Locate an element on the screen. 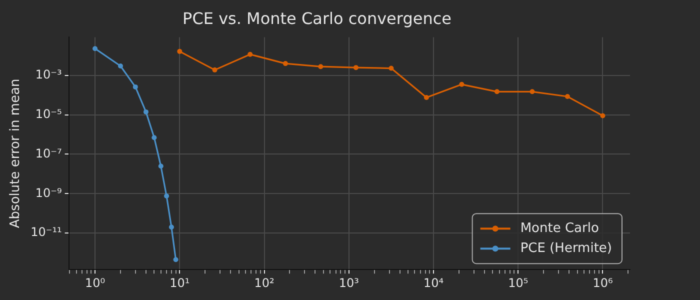 The image size is (700, 300). x-tick-label: 10⁵ is located at coordinates (518, 283).